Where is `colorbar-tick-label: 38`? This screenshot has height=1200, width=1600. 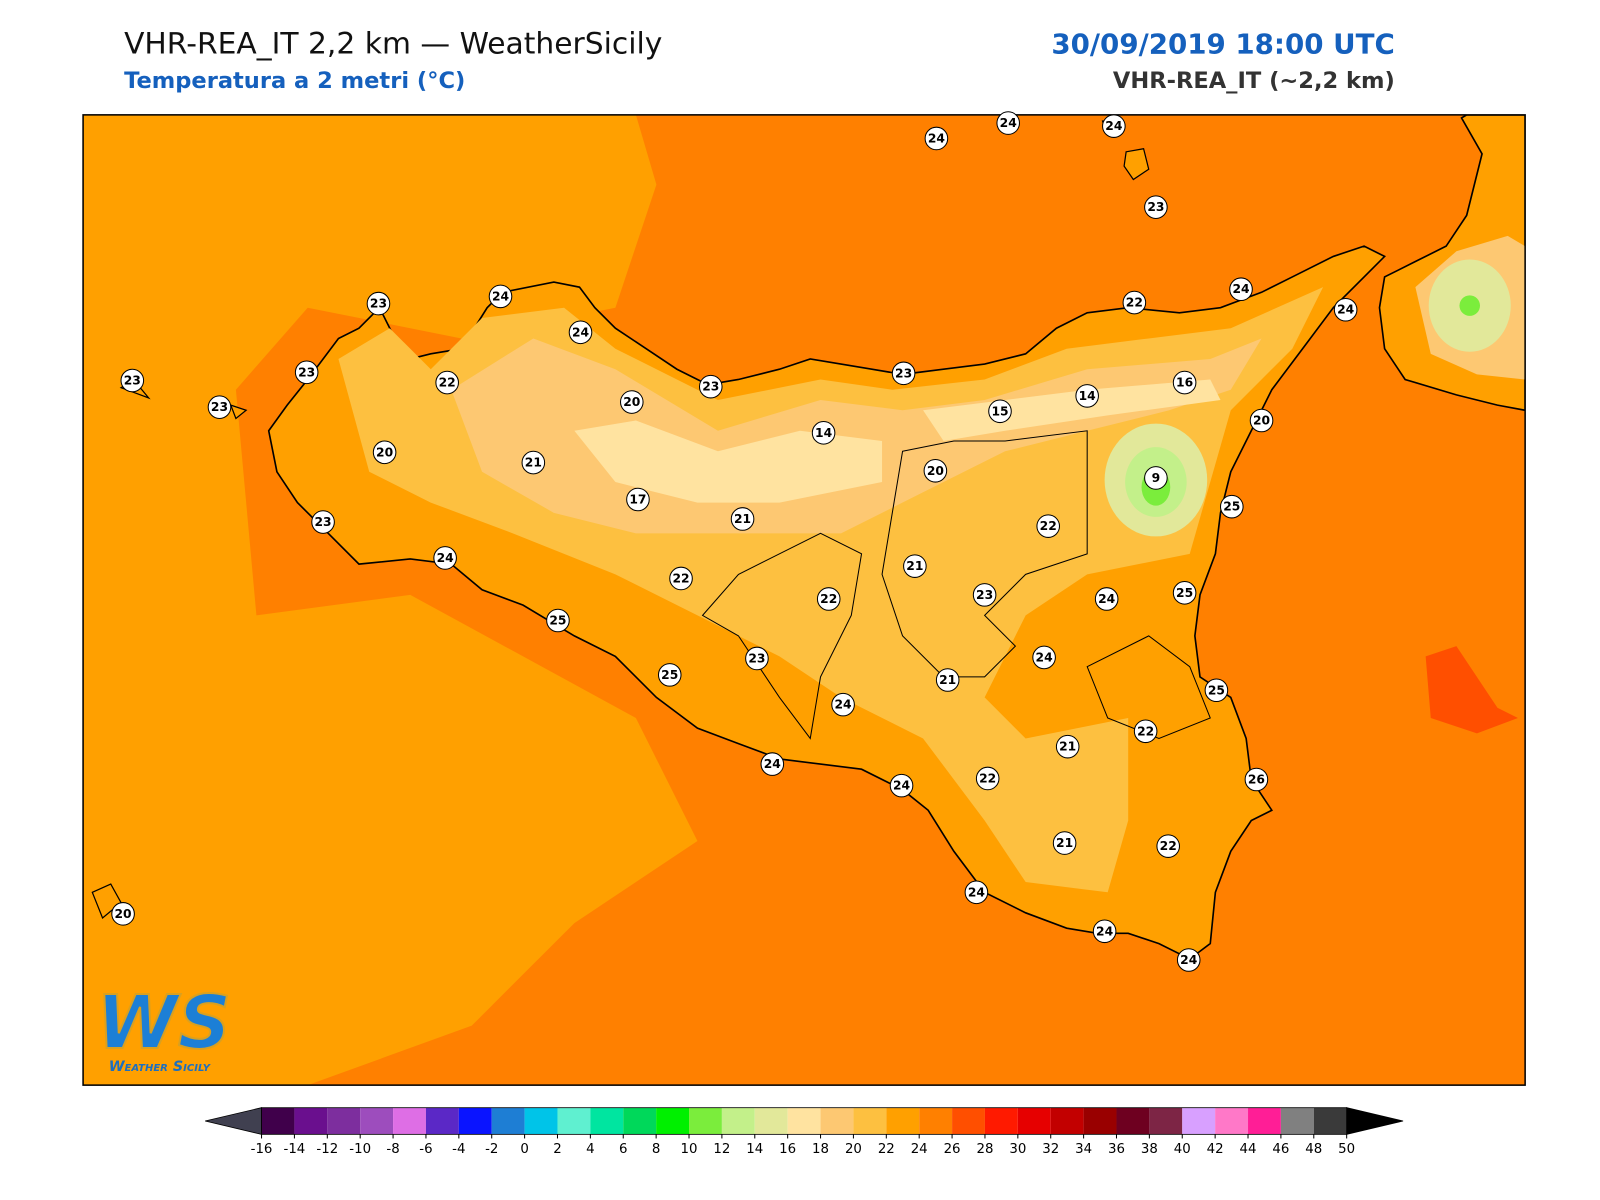
colorbar-tick-label: 38 is located at coordinates (1149, 1149).